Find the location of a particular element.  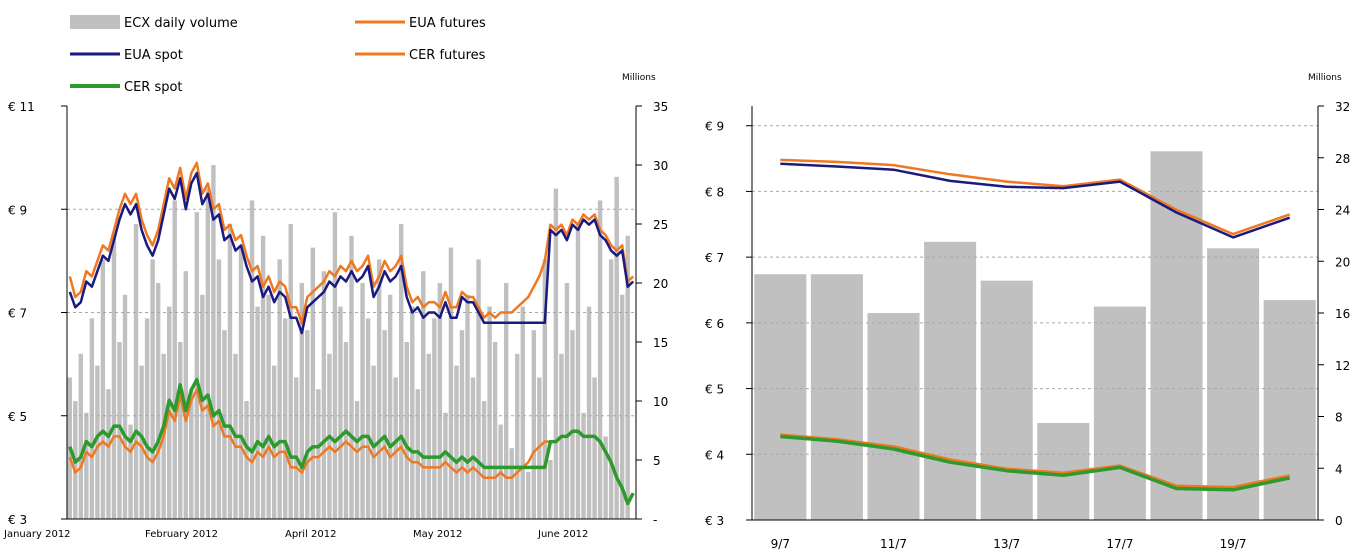

x-tick-label: 17/7 is located at coordinates (1119, 544).